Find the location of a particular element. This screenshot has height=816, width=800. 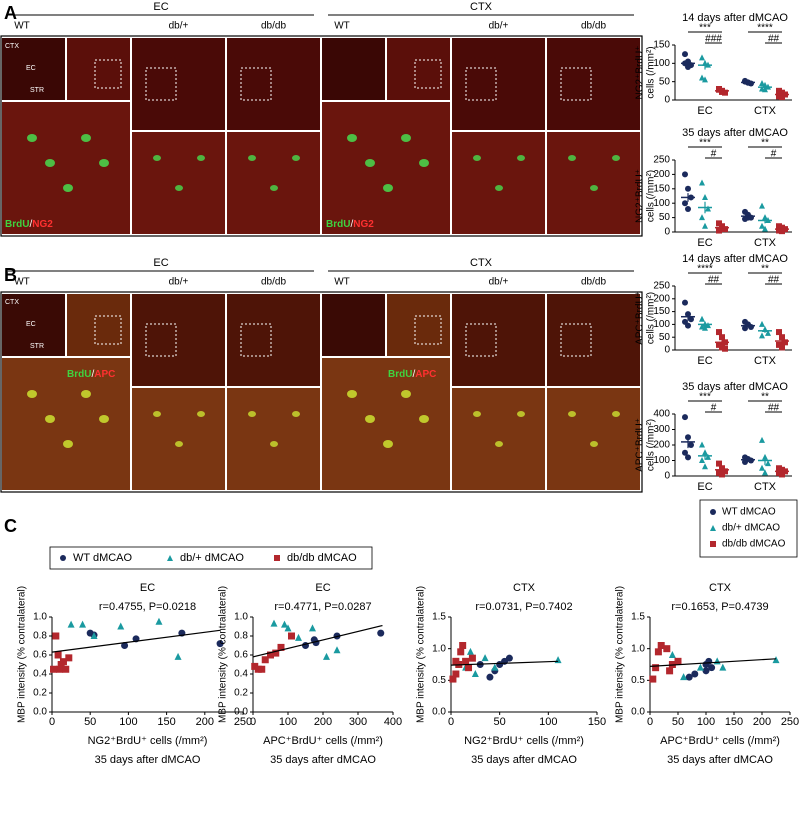

sig-label: ** is located at coordinates (765, 143).